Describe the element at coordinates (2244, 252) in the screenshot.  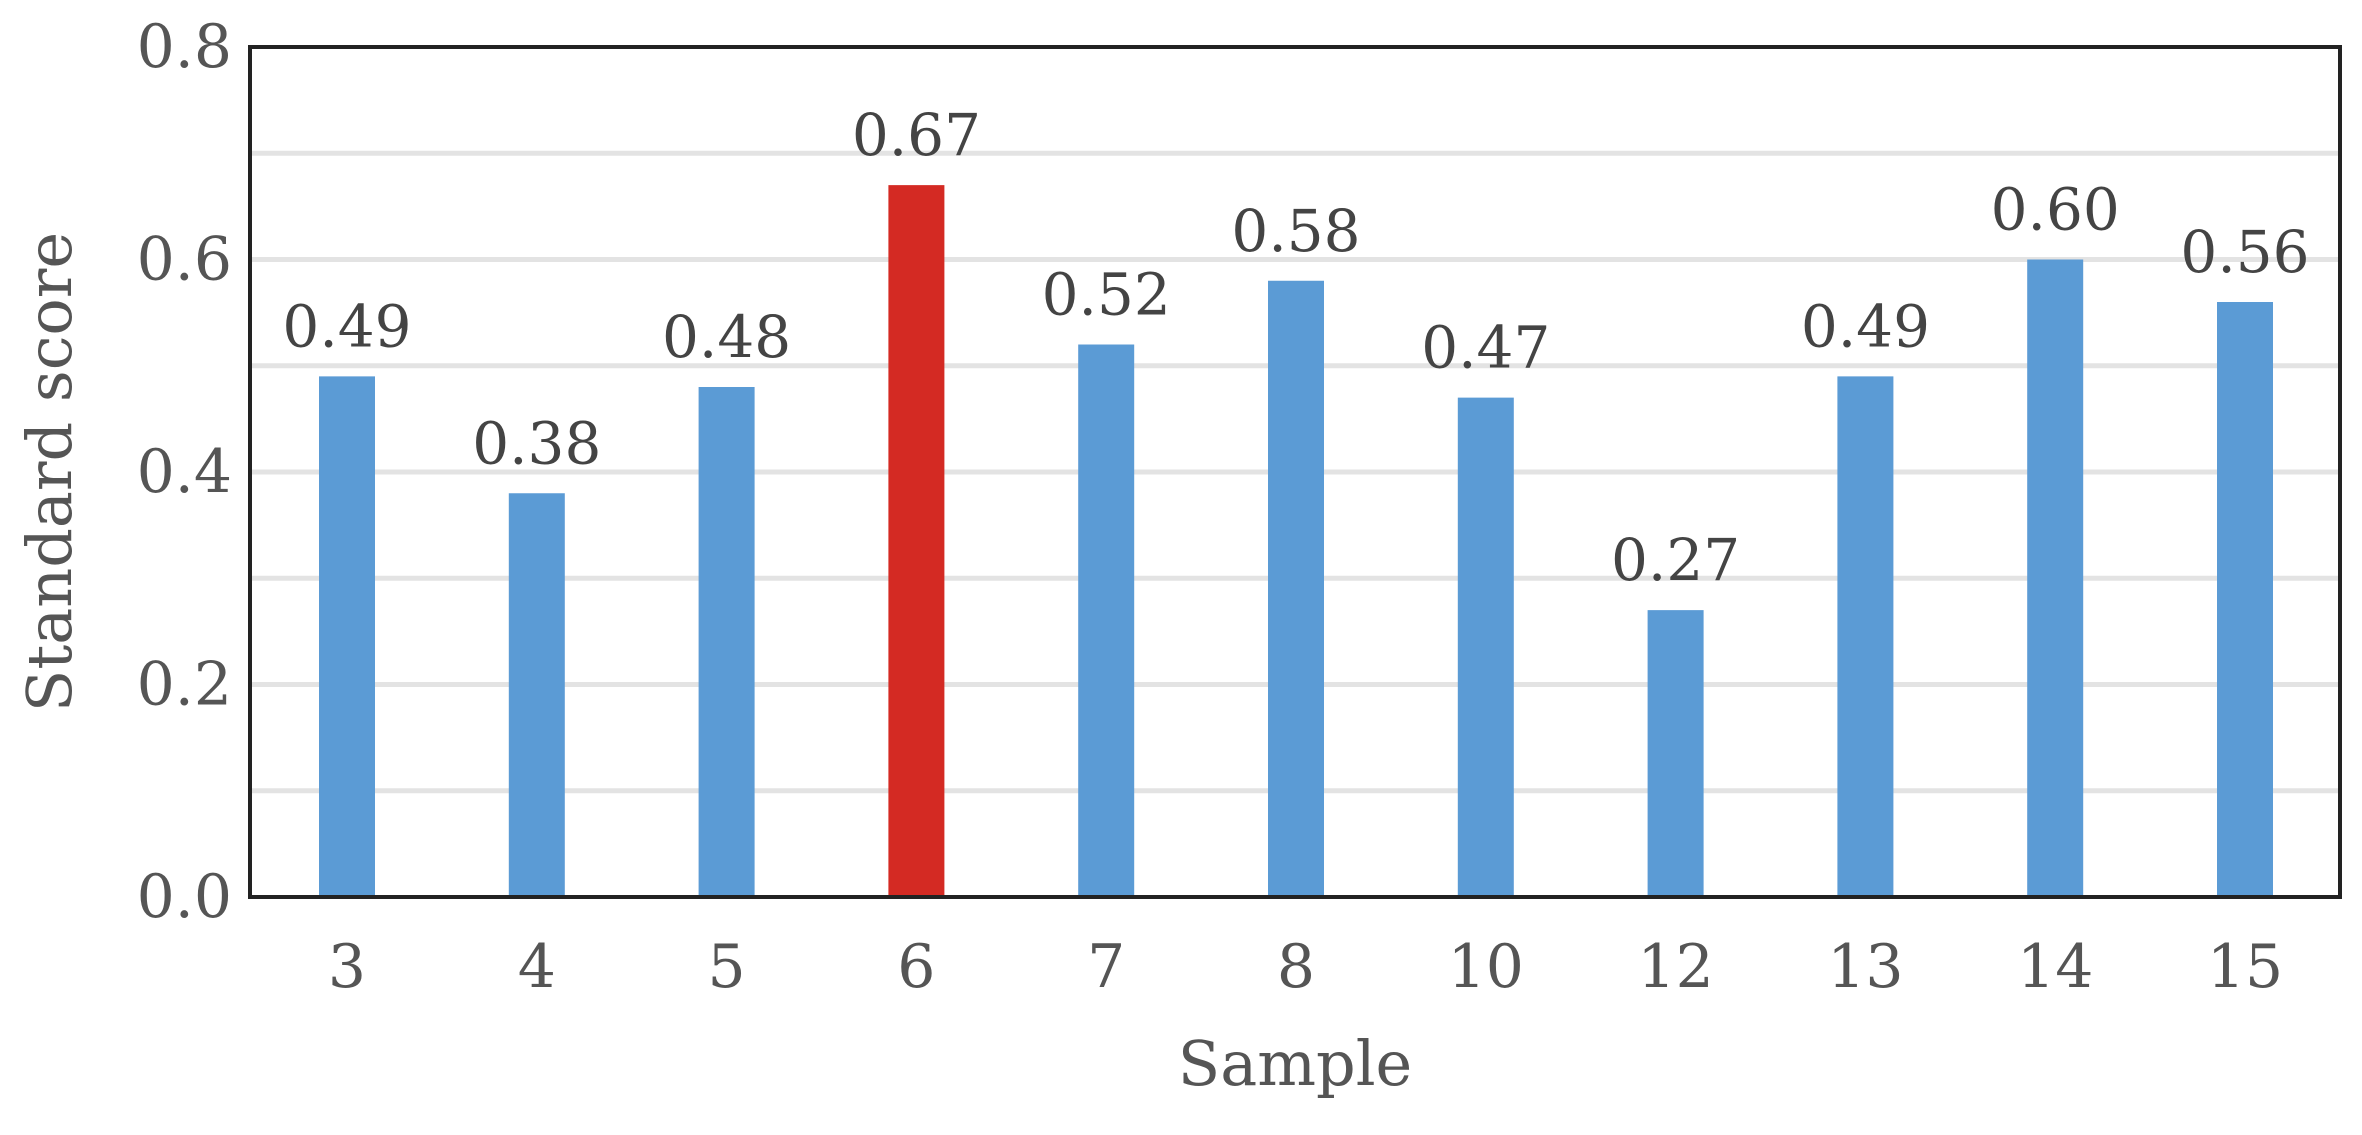
I see `bar-value-label: 0.56` at that location.